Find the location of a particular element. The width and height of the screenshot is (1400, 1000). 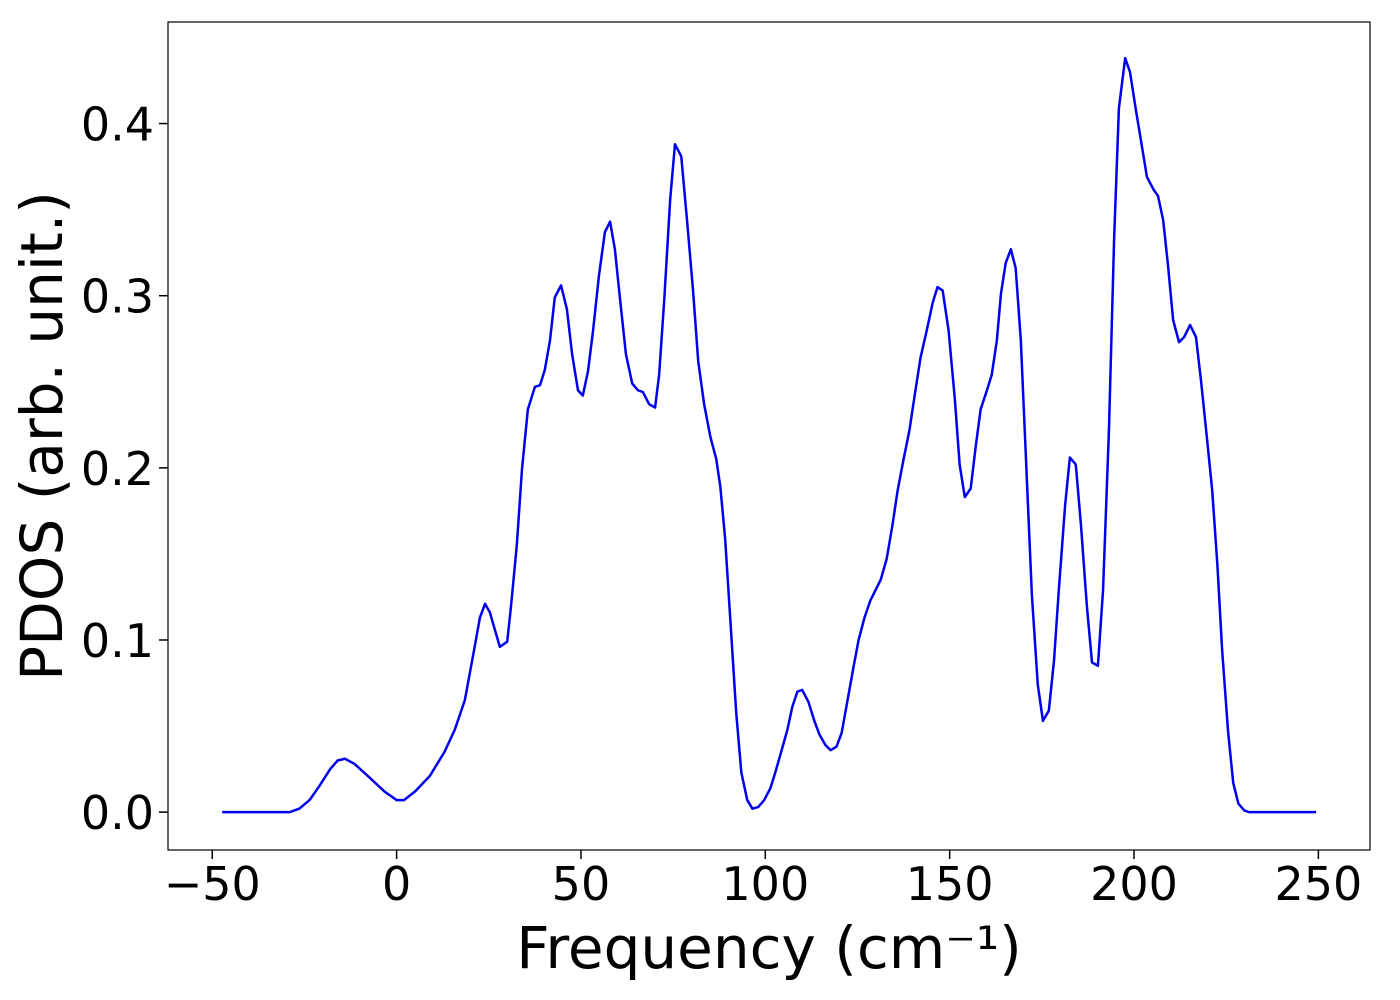

y-tick-label: 0.3 is located at coordinates (117, 297).